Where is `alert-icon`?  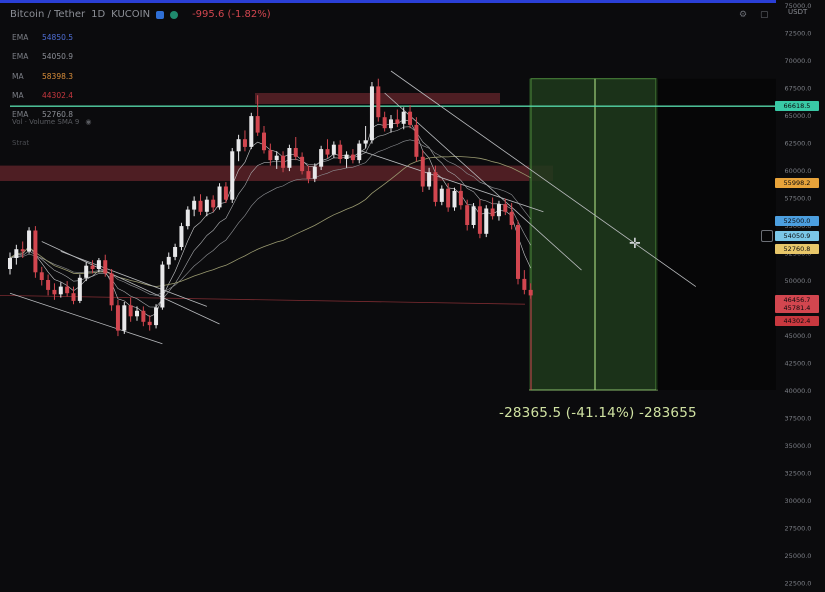 alert-icon is located at coordinates (767, 236).